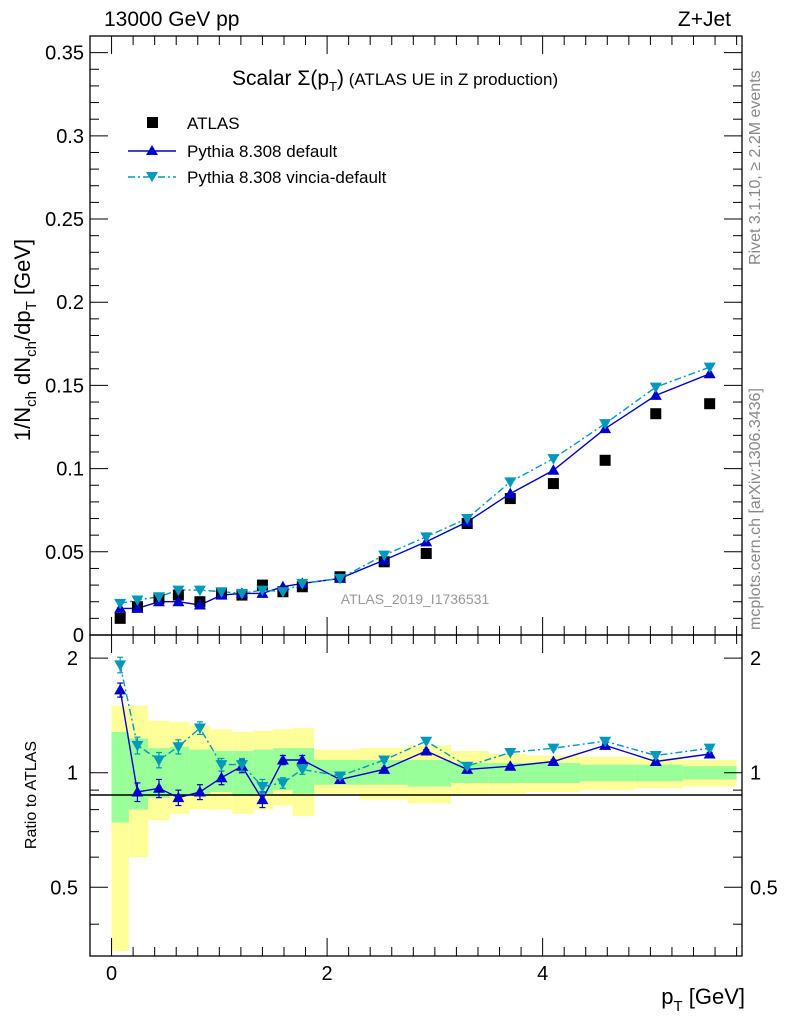 Image resolution: width=786 pixels, height=1029 pixels. I want to click on main-y-tick-labels: 0 0.05 0.1 0.15 0.2 0.25 0.3 0.35, so click(64, 345).